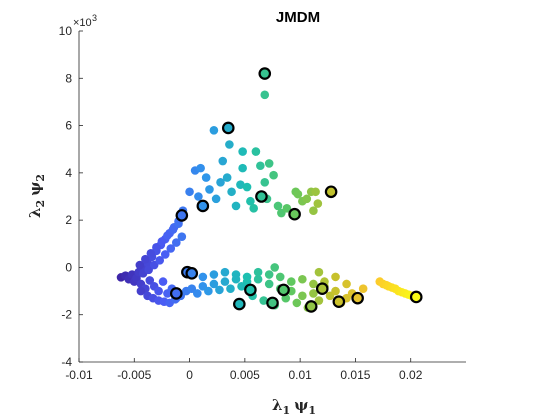  What do you see at coordinates (66, 31) in the screenshot?
I see `y-tick-label: 10` at bounding box center [66, 31].